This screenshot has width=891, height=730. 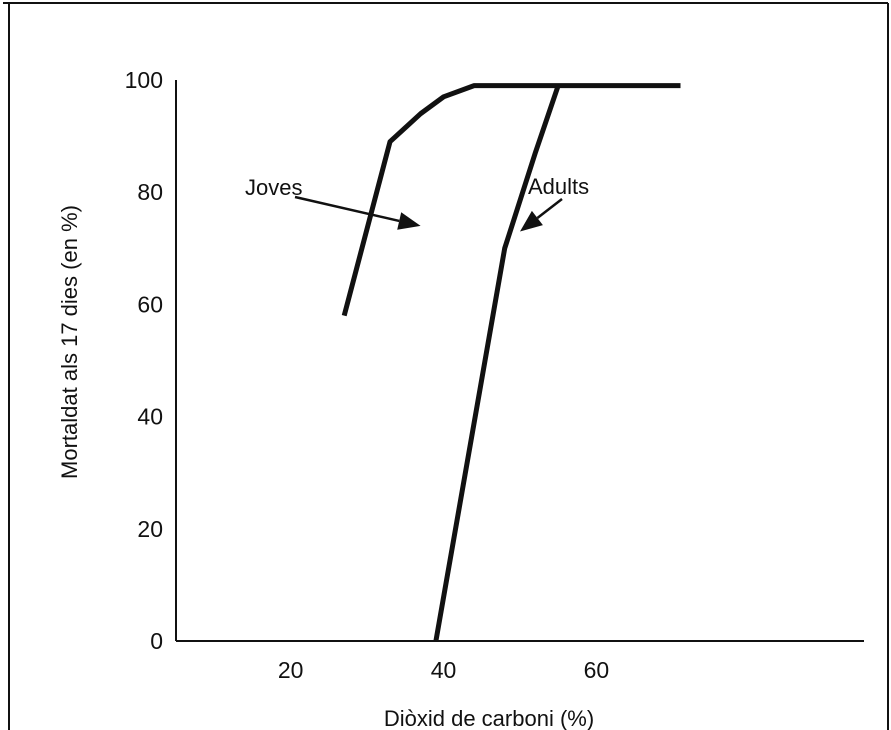 I want to click on x-tick-label: 20, so click(x=291, y=670).